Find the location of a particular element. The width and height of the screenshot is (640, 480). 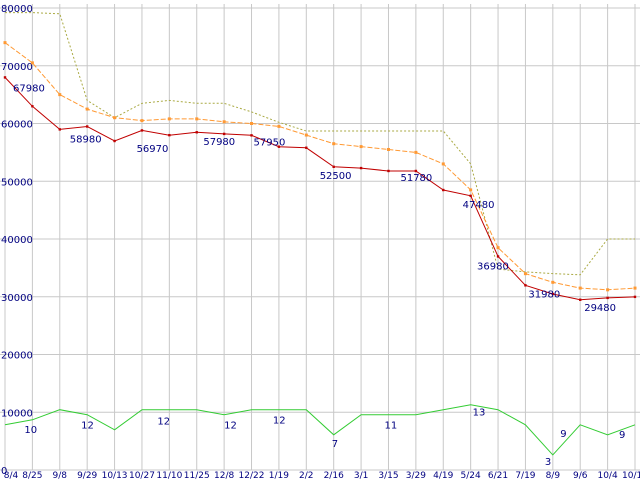

x-axis-label: 10/4 is located at coordinates (607, 475).